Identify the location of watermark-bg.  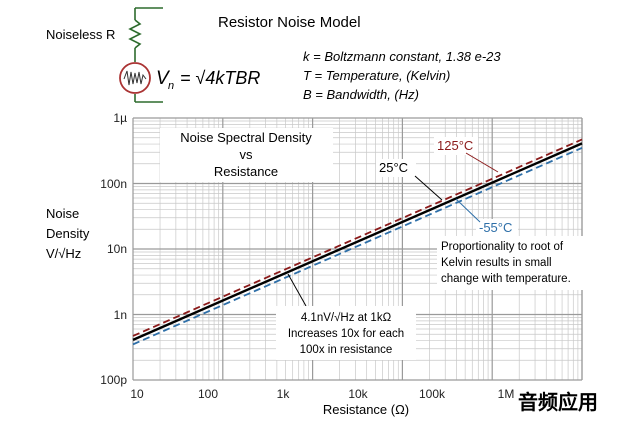
(577, 401).